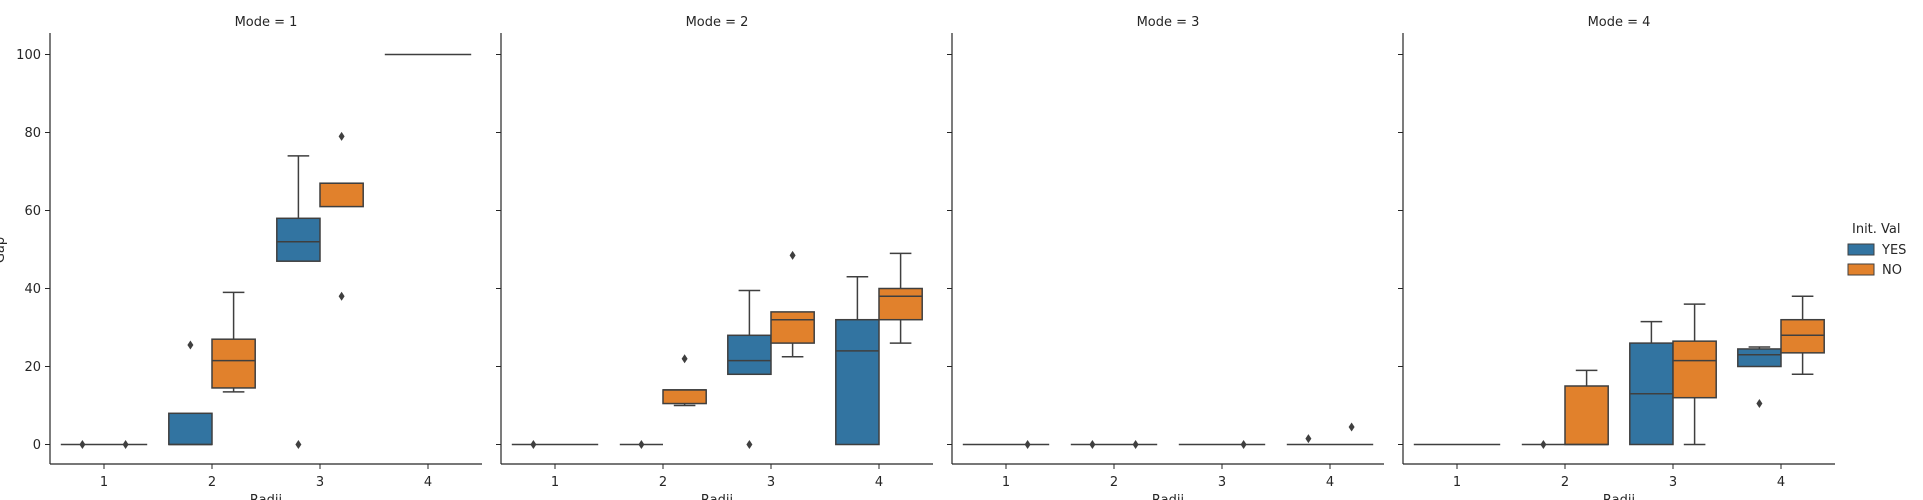  What do you see at coordinates (32, 289) in the screenshot?
I see `y-tick-label: 40` at bounding box center [32, 289].